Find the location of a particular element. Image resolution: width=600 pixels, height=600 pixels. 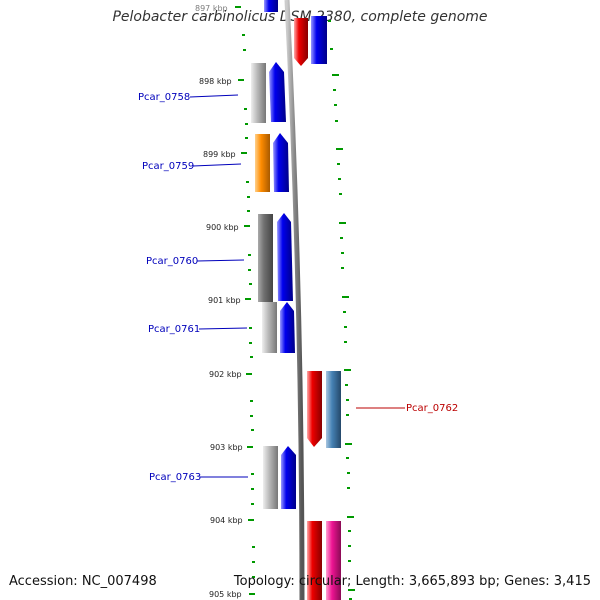

ruler-label-903: 903 kbp is located at coordinates (226, 447).